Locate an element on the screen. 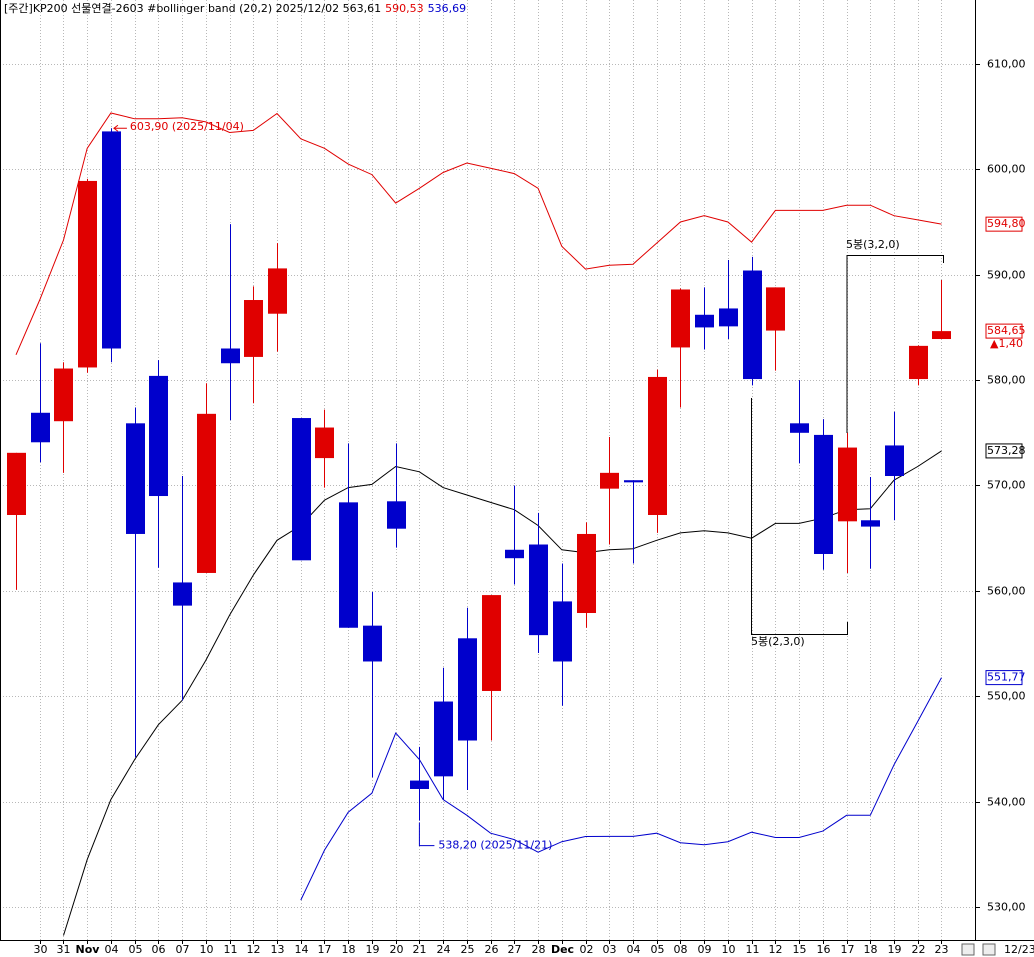  x-tick-label: 02 is located at coordinates (587, 949).